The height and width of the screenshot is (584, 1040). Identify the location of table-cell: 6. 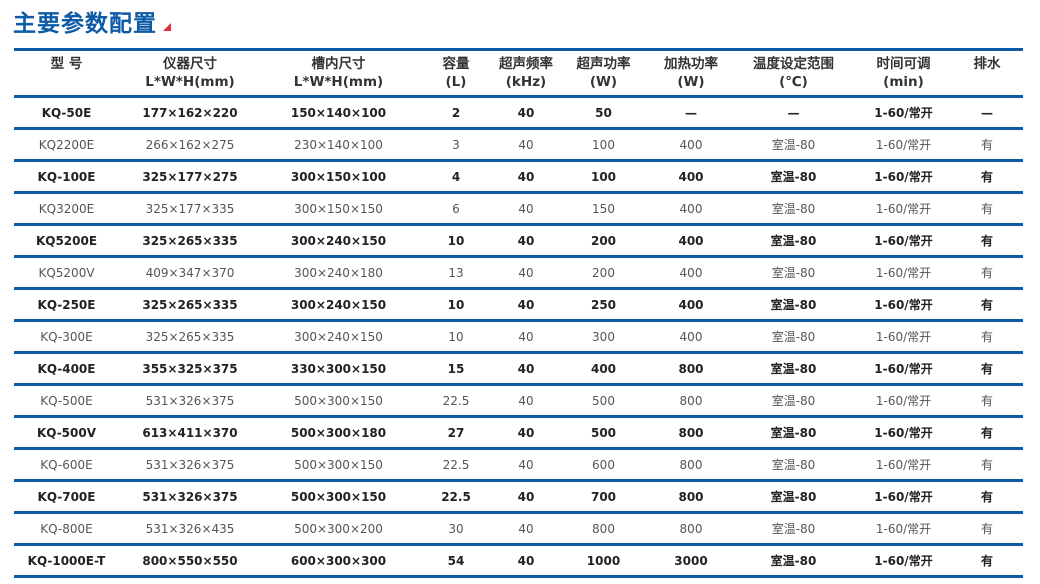
(456, 209).